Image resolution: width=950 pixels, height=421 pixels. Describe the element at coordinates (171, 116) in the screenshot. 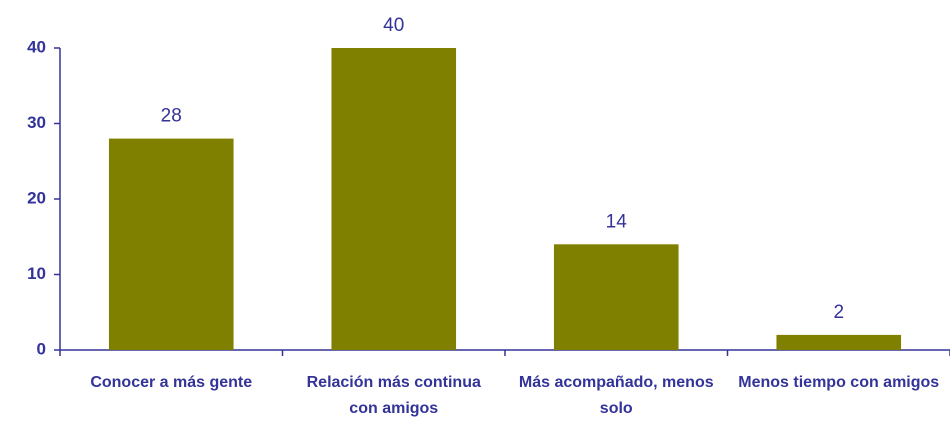

I see `data-label: 28` at that location.